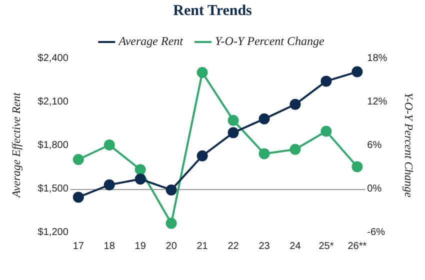 The height and width of the screenshot is (280, 425). What do you see at coordinates (172, 246) in the screenshot?
I see `x-tick-label: 20` at bounding box center [172, 246].